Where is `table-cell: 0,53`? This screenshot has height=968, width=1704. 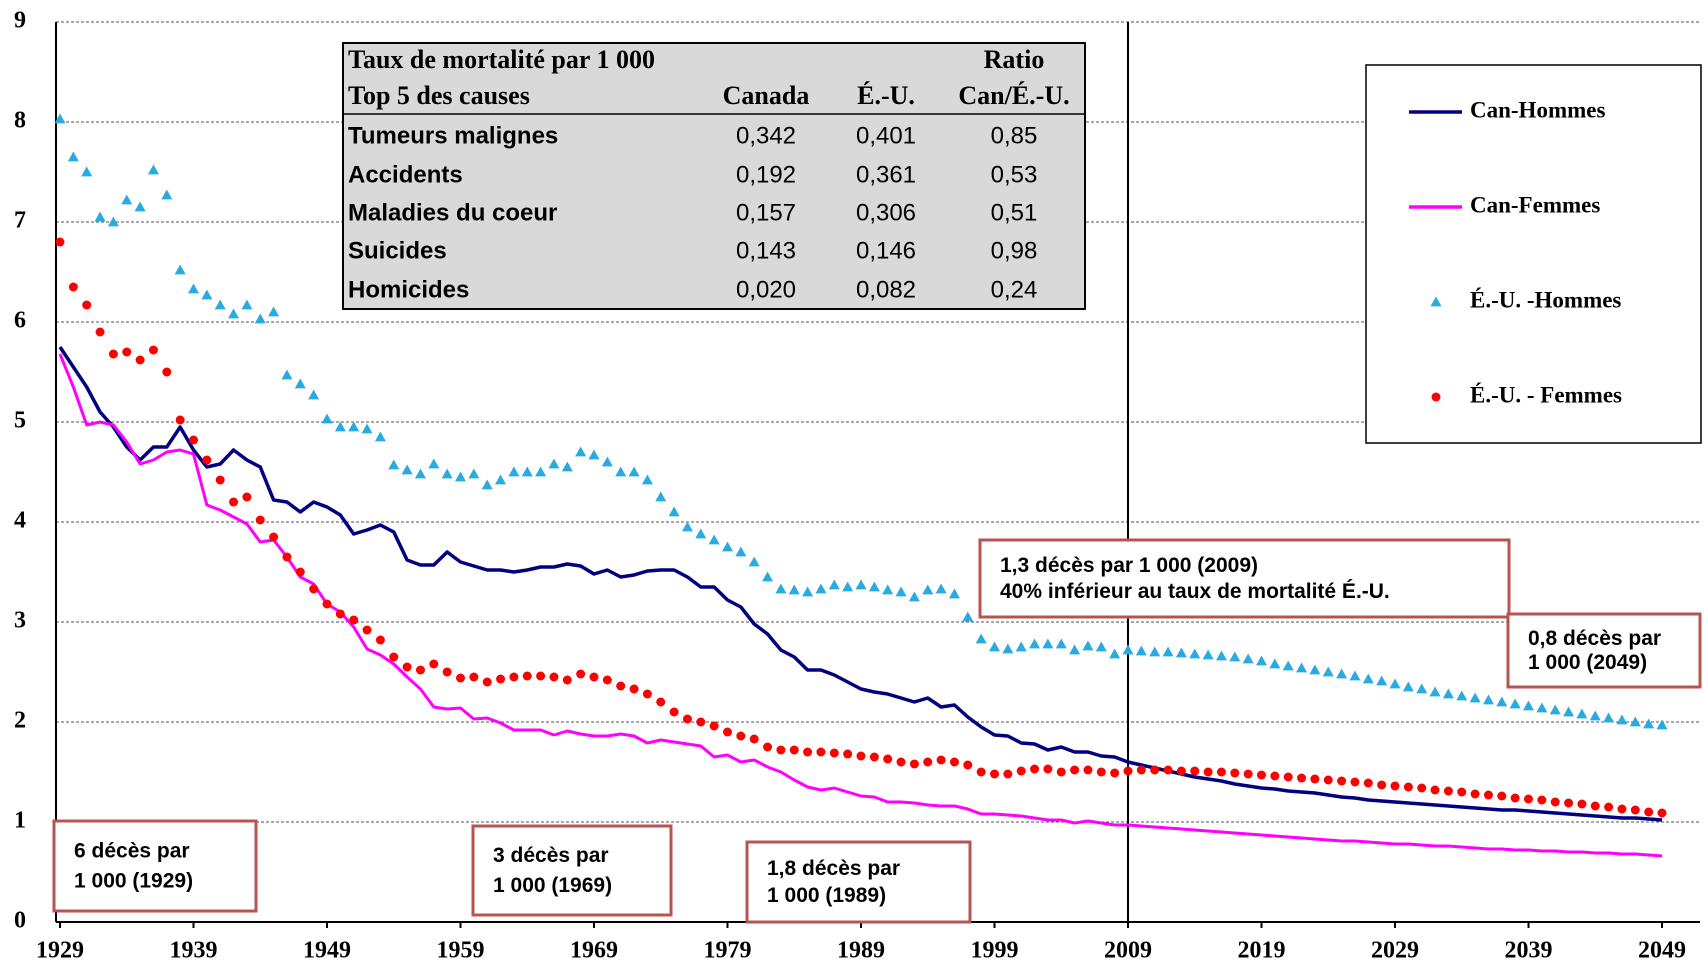 table-cell: 0,53 is located at coordinates (1014, 174).